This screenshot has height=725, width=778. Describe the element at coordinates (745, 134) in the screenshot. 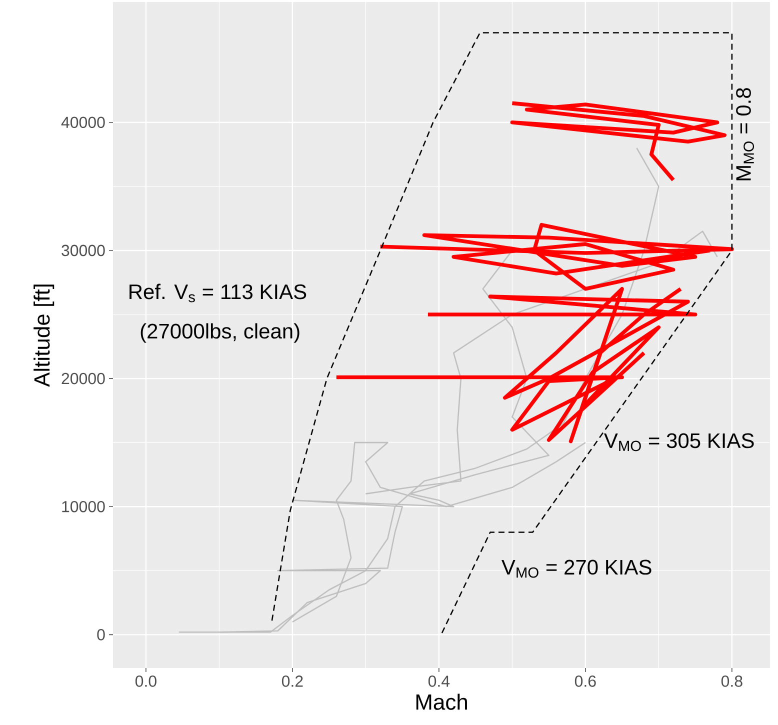

I see `annotation: M$_{MO}$ = 0.8` at that location.